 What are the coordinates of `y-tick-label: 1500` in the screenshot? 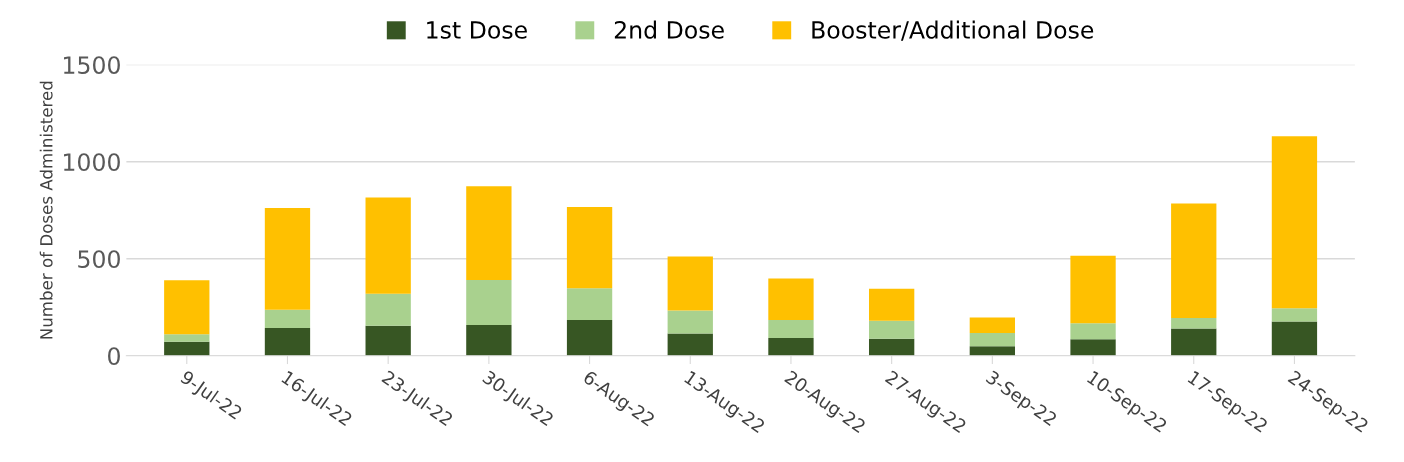 It's located at (92, 65).